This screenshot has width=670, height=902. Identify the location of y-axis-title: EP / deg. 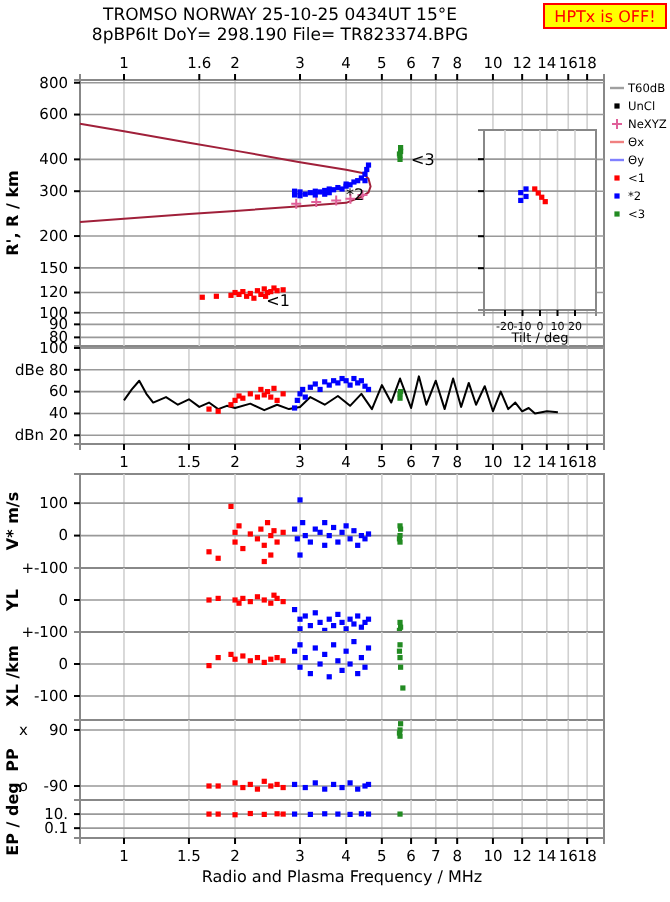
(13, 818).